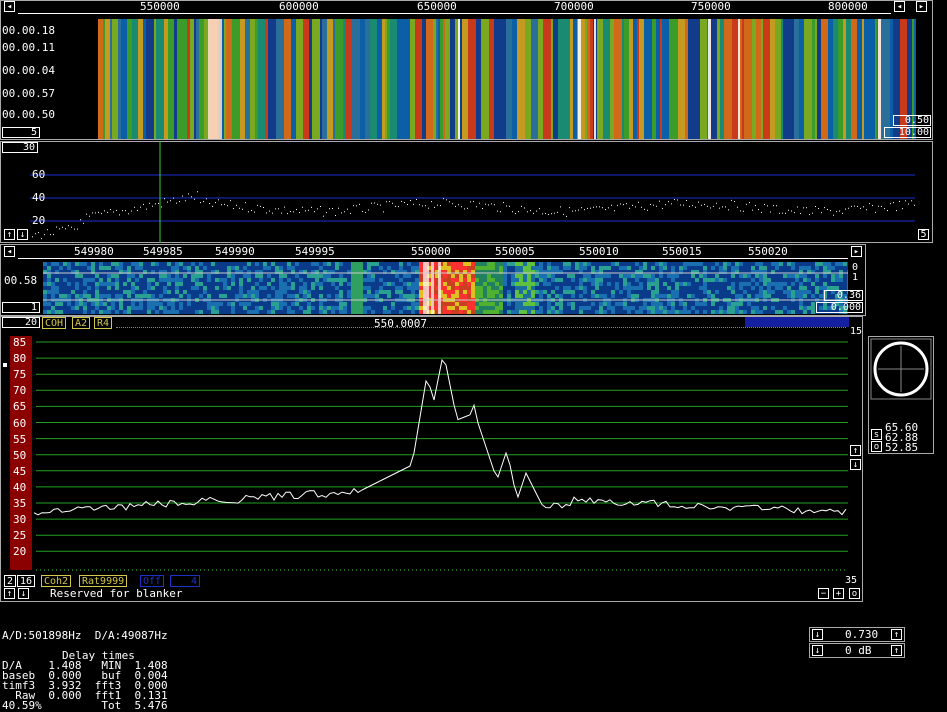 The width and height of the screenshot is (947, 712). Describe the element at coordinates (797, 322) in the screenshot. I see `blue-marker-bar` at that location.